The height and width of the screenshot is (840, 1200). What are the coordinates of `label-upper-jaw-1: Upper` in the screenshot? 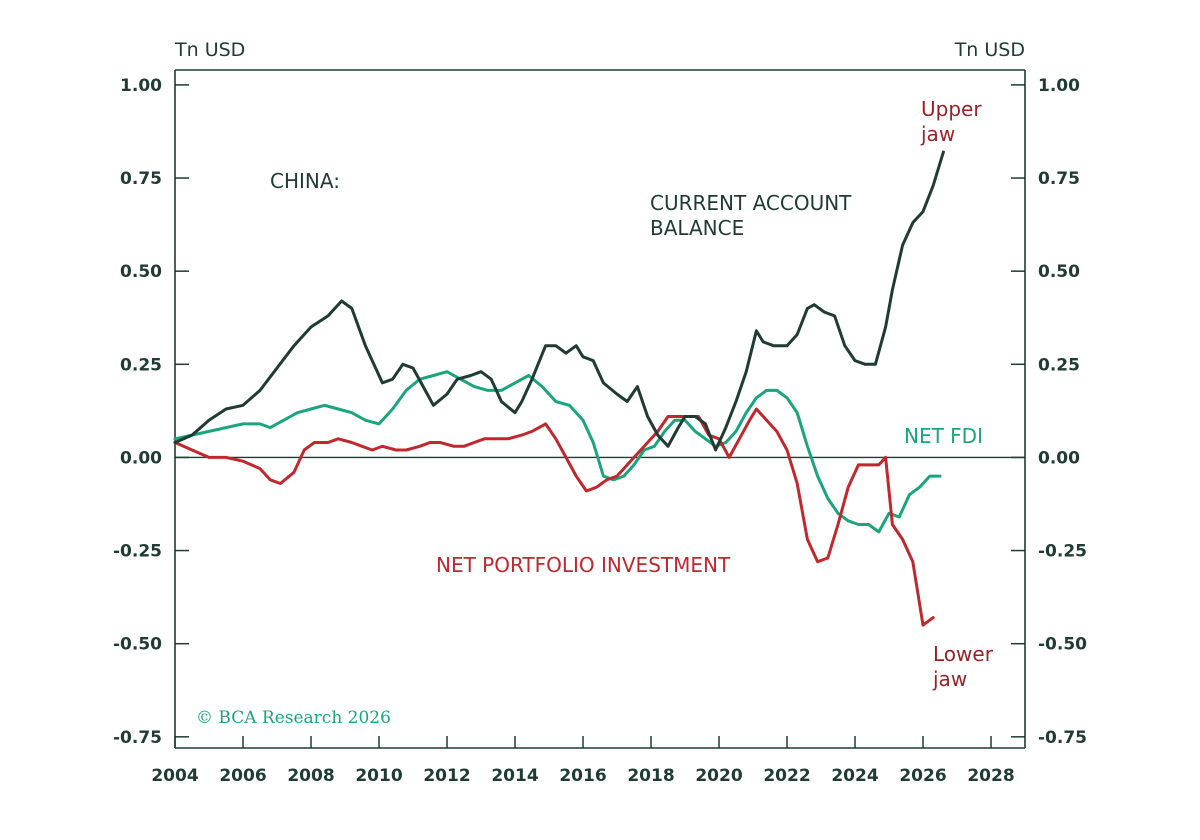 It's located at (951, 109).